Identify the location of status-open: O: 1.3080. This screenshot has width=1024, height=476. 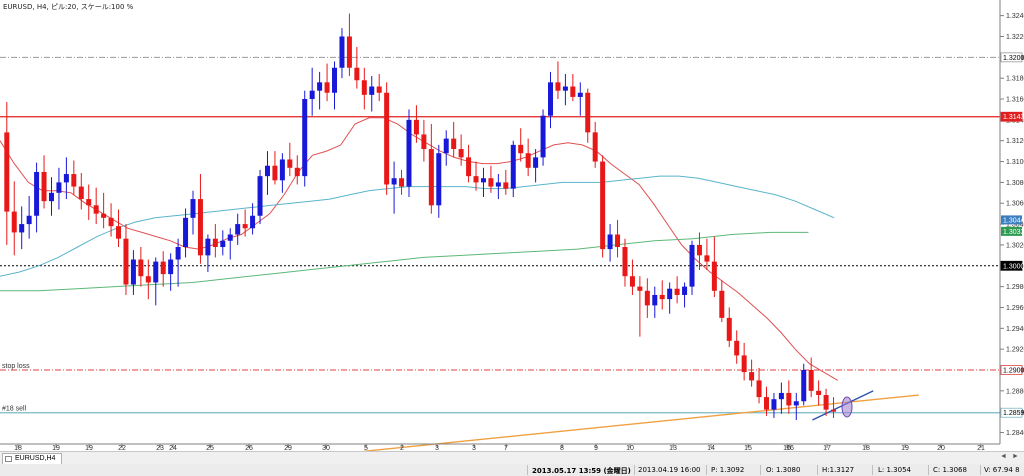
(783, 470).